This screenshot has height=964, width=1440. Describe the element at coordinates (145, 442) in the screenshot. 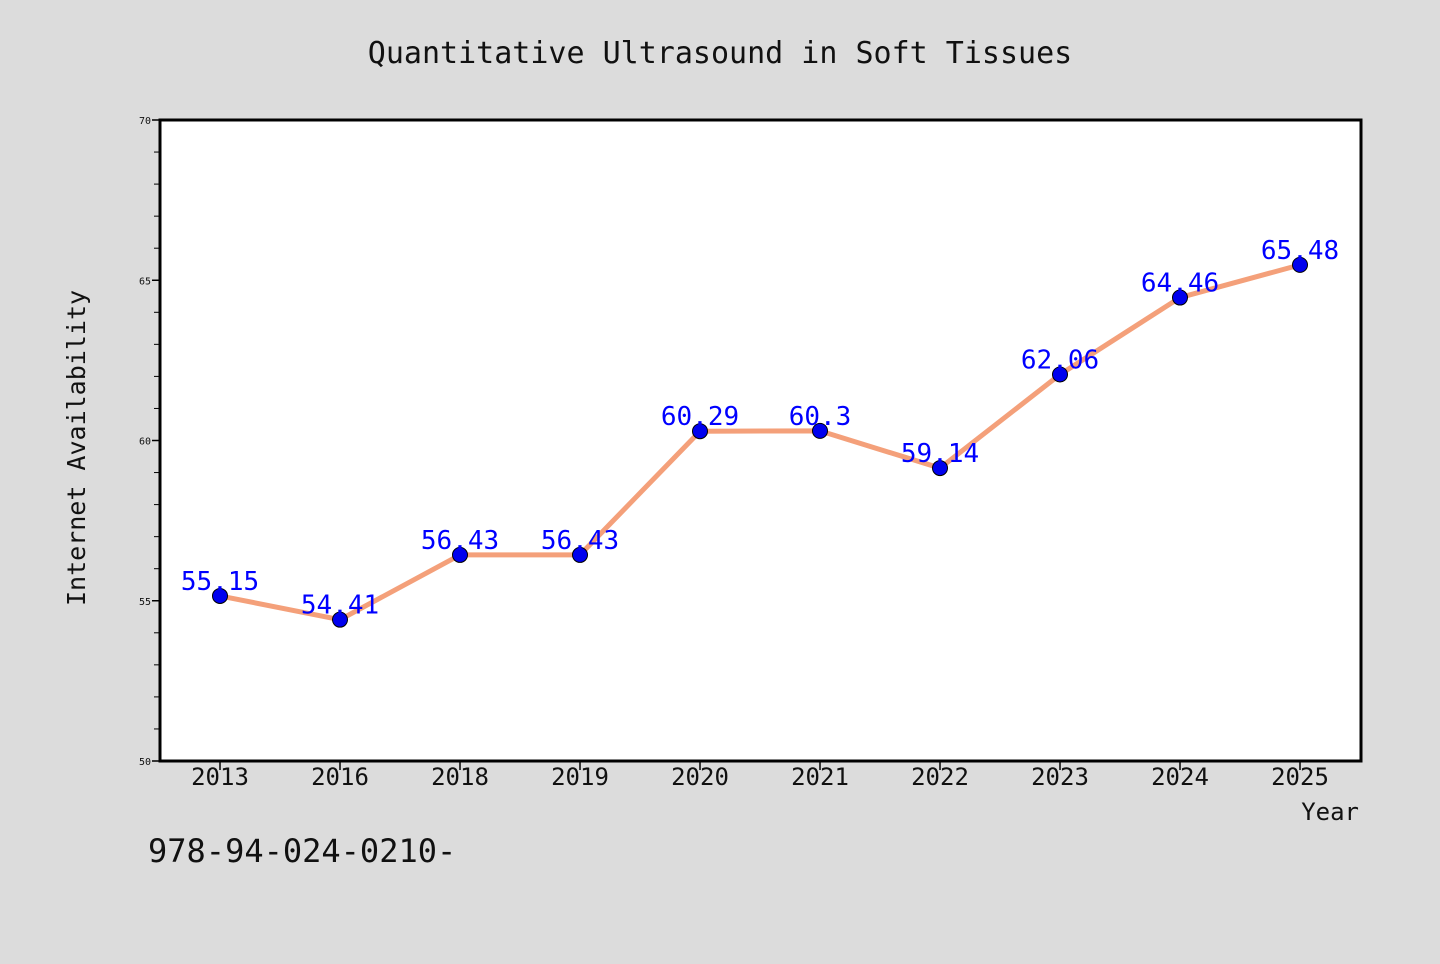

I see `y-tick-label: 60` at that location.